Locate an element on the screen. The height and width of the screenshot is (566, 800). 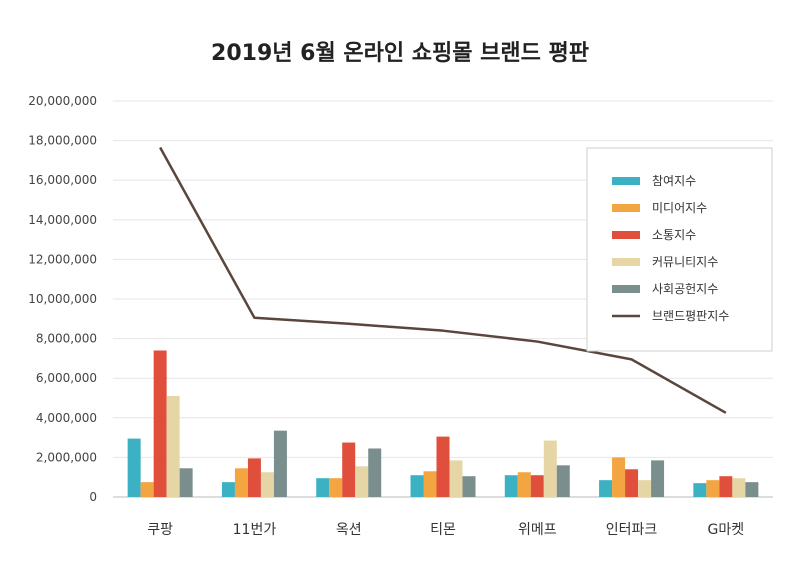
y-tick-label: 4,000,000 is located at coordinates (66, 418).